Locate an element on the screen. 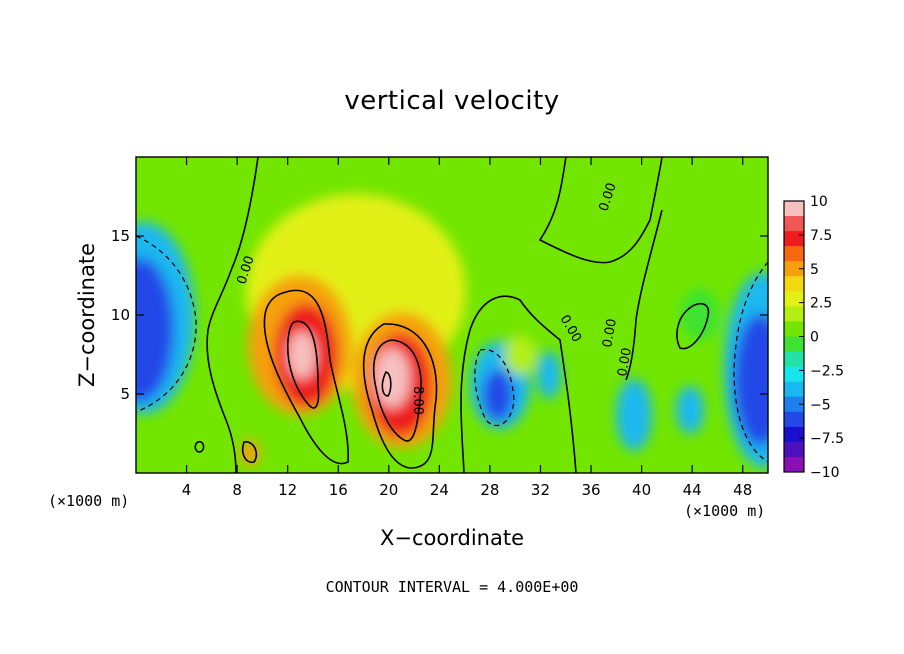  chart-title: vertical velocity is located at coordinates (452, 101).